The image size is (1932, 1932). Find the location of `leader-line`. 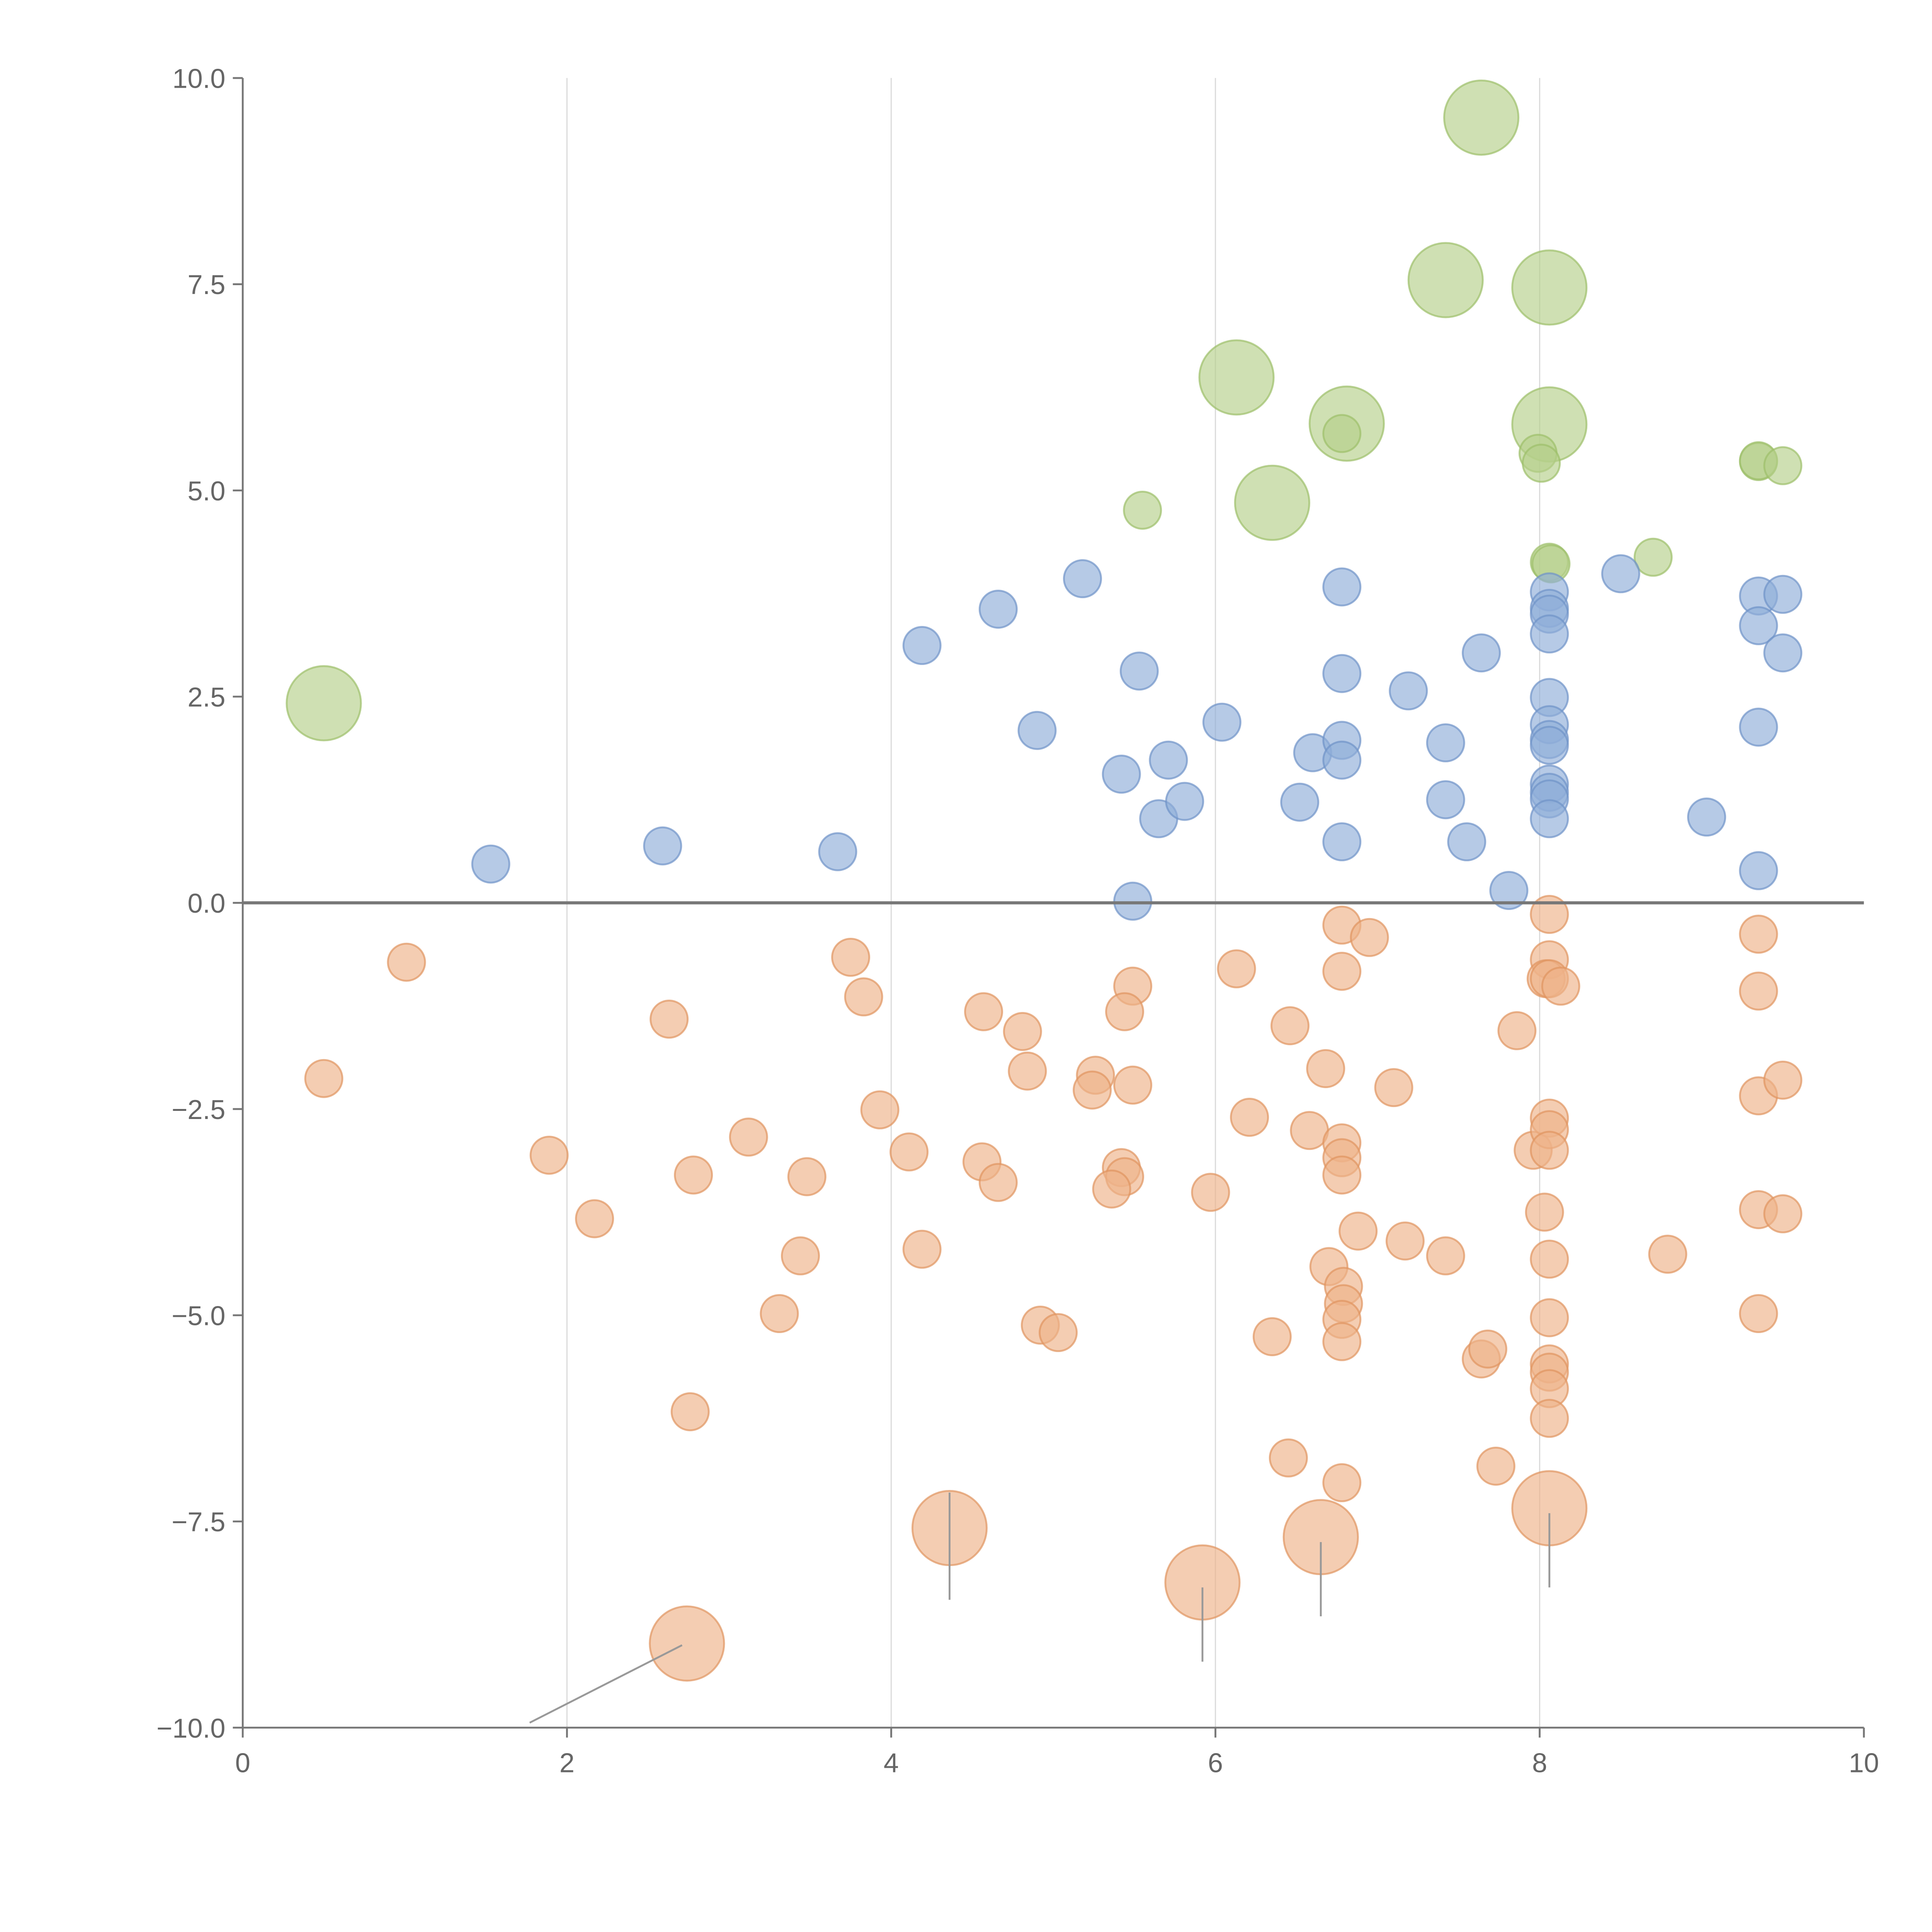

leader-line is located at coordinates (606, 1684).